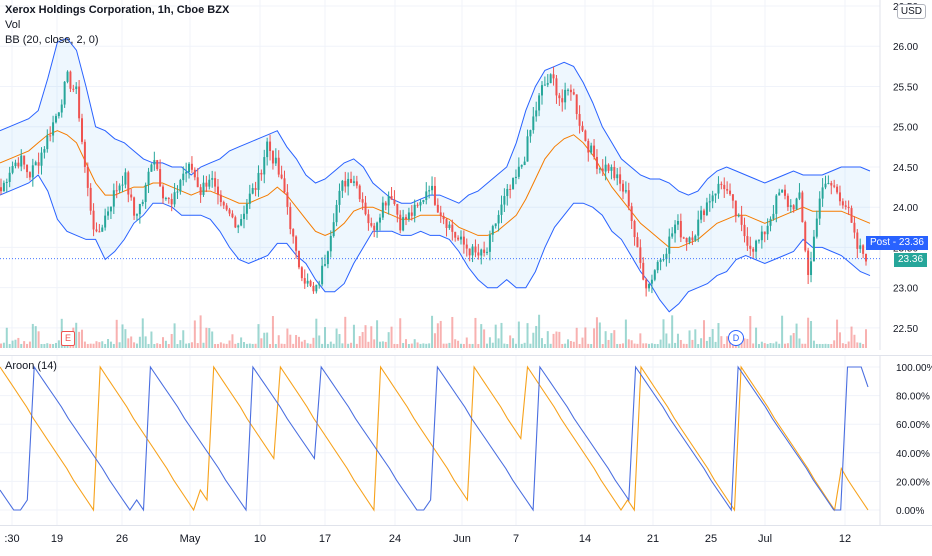 Image resolution: width=932 pixels, height=556 pixels. What do you see at coordinates (911, 11) in the screenshot?
I see `currency-label: USD` at bounding box center [911, 11].